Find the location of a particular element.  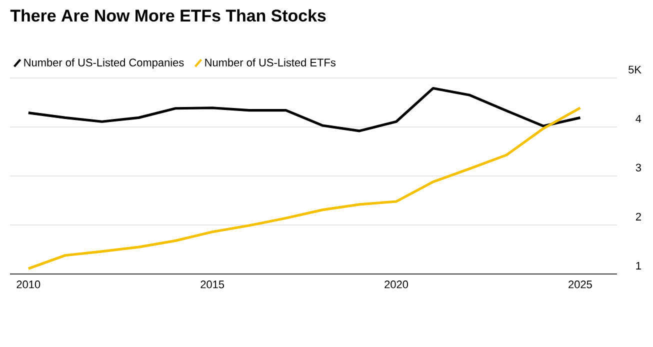

chart-title: There Are Now More ETFs Than Stocks is located at coordinates (168, 15).